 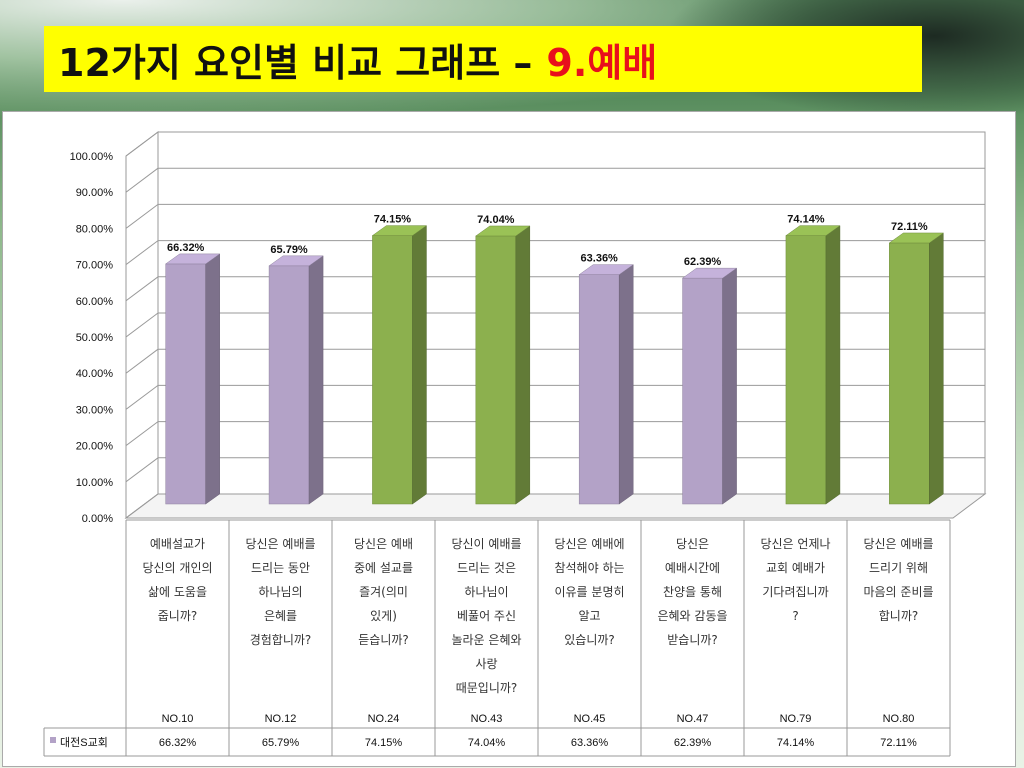 What do you see at coordinates (590, 719) in the screenshot?
I see `question-number: NO.45` at bounding box center [590, 719].